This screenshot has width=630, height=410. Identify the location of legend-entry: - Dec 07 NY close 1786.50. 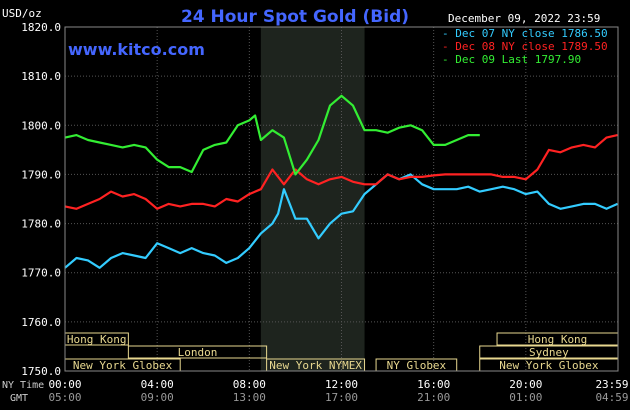
(525, 33).